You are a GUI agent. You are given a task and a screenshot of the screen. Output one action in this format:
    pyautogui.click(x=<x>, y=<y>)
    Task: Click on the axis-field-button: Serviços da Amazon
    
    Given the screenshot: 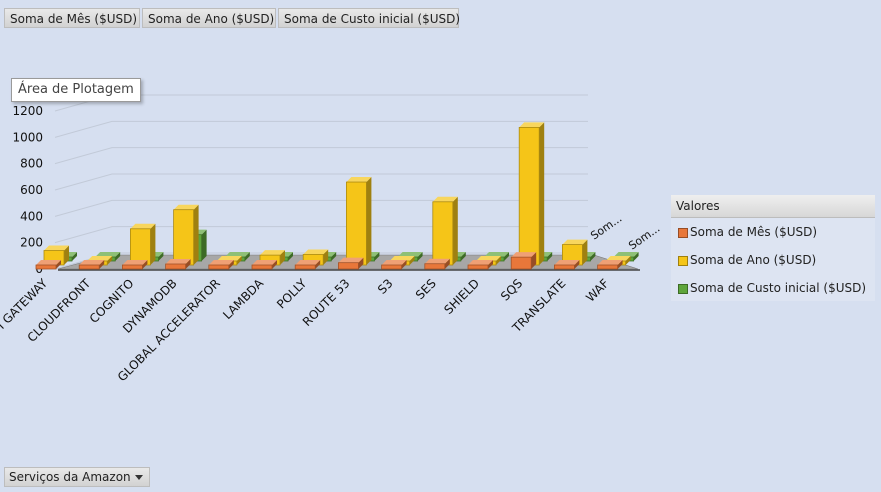 What is the action you would take?
    pyautogui.click(x=77, y=477)
    